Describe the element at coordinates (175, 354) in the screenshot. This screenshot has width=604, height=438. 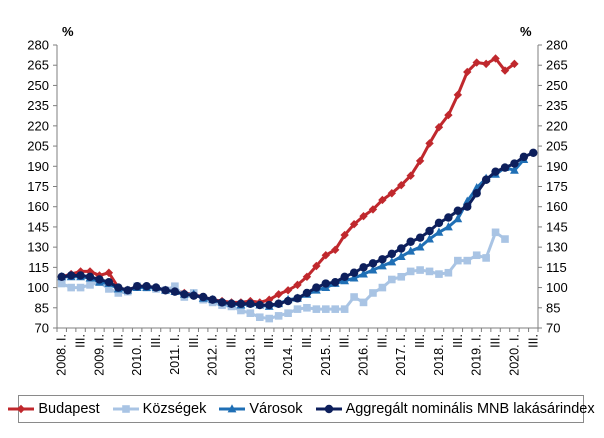
I see `x-tick-label: 2011. I.` at that location.